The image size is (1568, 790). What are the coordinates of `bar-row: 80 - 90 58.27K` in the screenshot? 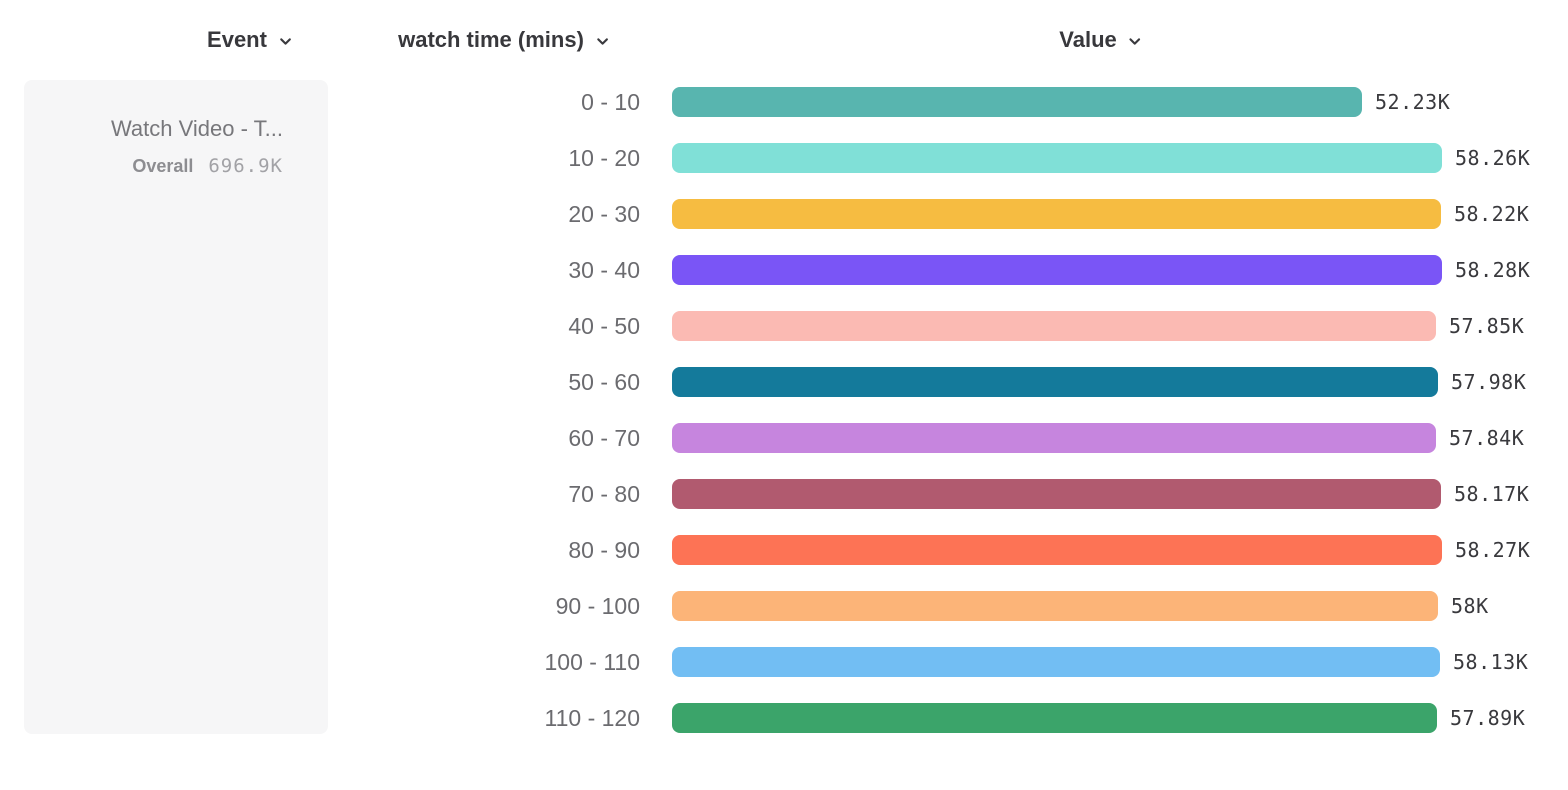 It's located at (784, 550).